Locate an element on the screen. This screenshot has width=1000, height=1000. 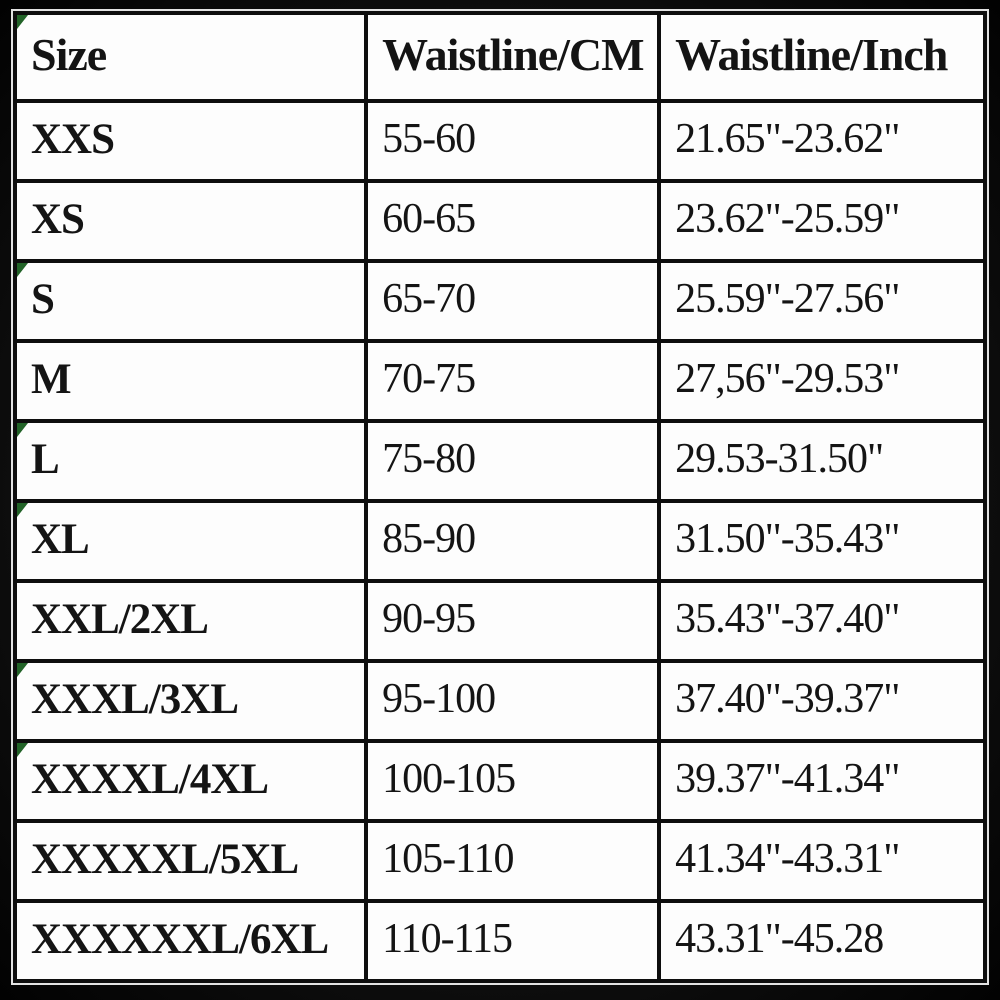
inch-cell: 31.50"-35.43" is located at coordinates (822, 541).